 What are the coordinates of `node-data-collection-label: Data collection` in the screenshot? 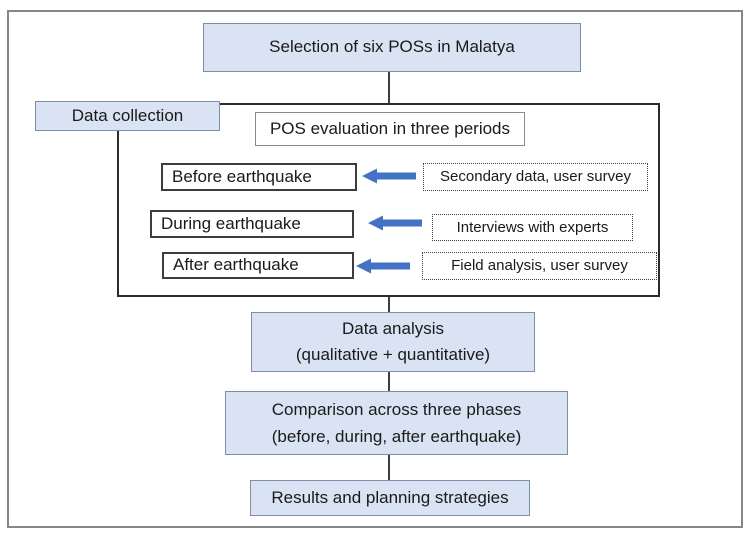 It's located at (127, 115).